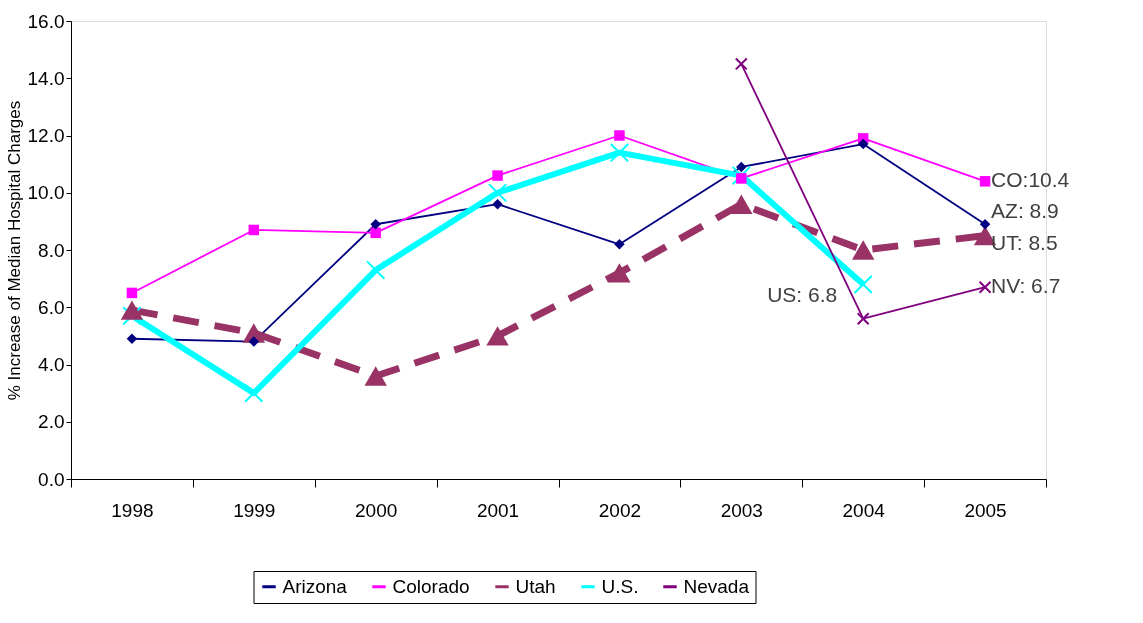 The image size is (1143, 623). I want to click on x-tick-label: 2002, so click(620, 510).